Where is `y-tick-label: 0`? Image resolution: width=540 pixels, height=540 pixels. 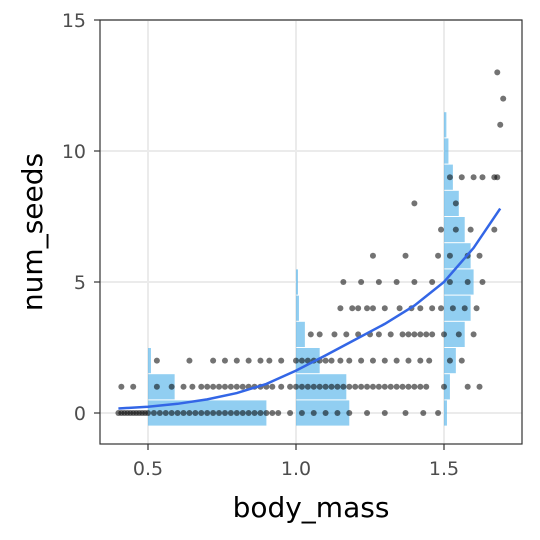 y-tick-label: 0 is located at coordinates (80, 414).